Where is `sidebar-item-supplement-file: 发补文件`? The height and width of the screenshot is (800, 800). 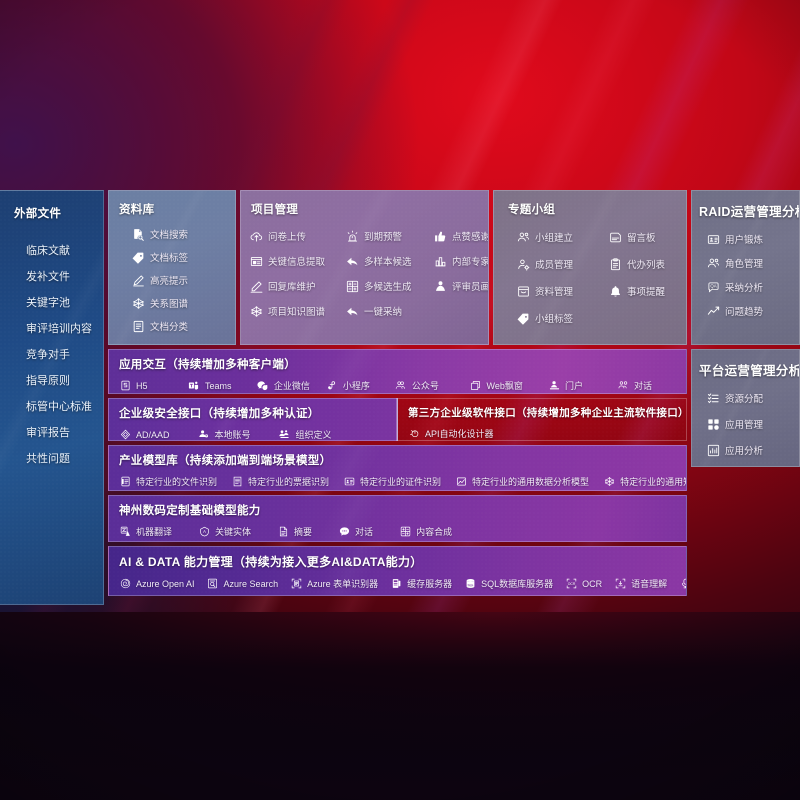
sidebar-item-supplement-file: 发补文件 is located at coordinates (48, 277).